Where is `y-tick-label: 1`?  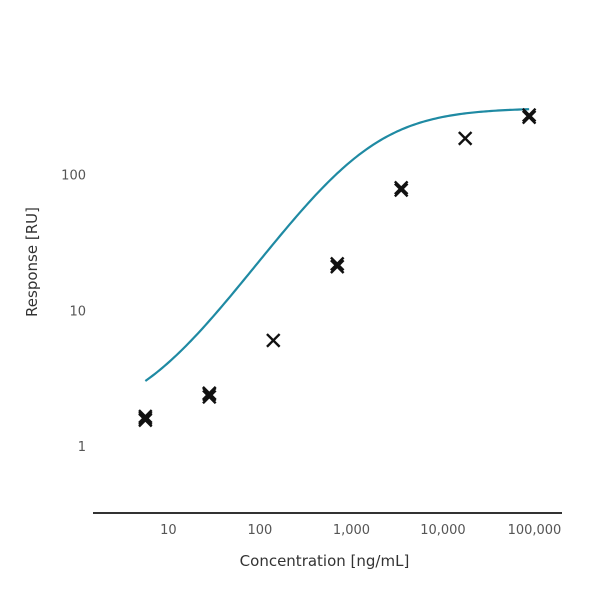
y-tick-label: 1 is located at coordinates (82, 447).